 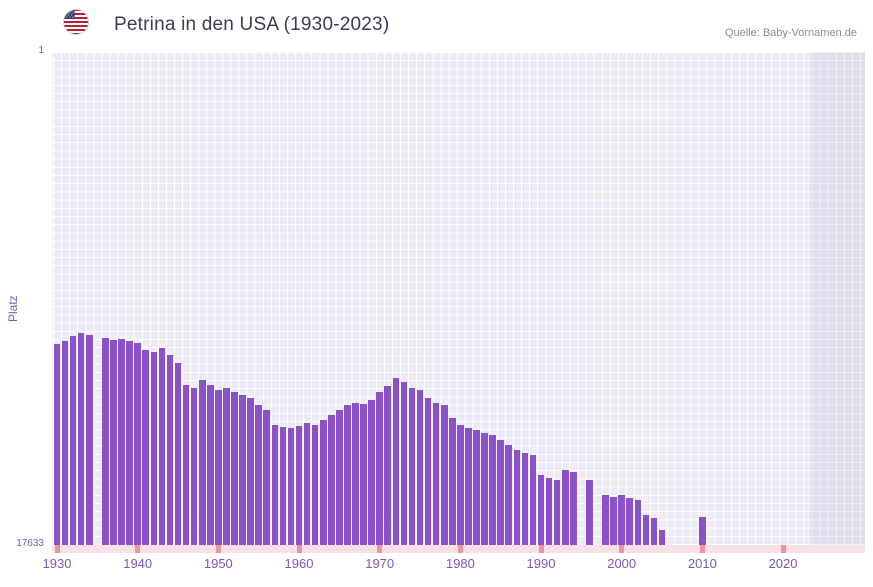 I want to click on rank-bar-1949, so click(x=210, y=464).